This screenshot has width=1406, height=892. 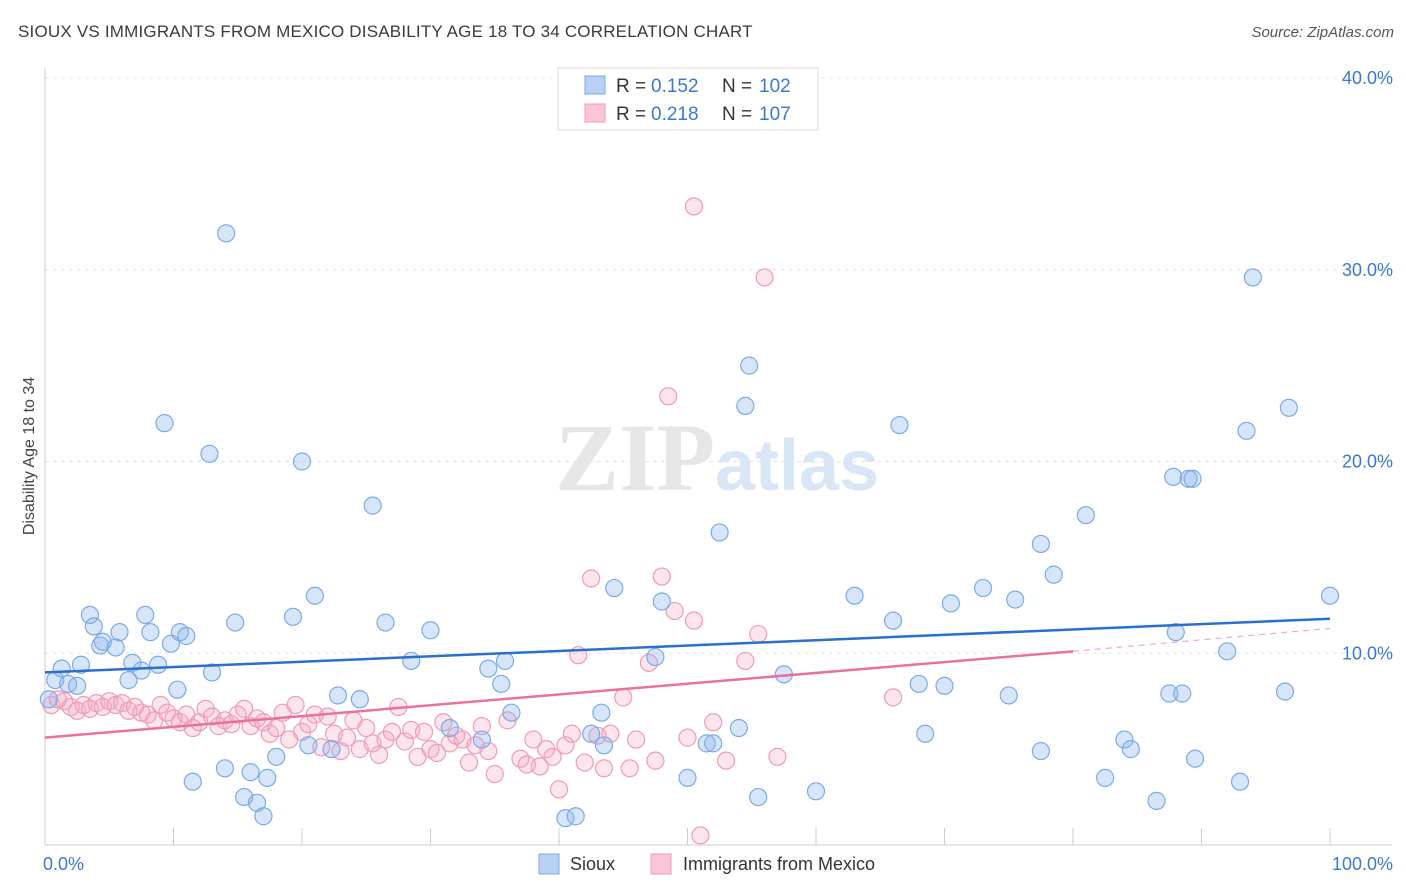 What do you see at coordinates (675, 86) in the screenshot?
I see `legend-sioux-r-value: 0.152` at bounding box center [675, 86].